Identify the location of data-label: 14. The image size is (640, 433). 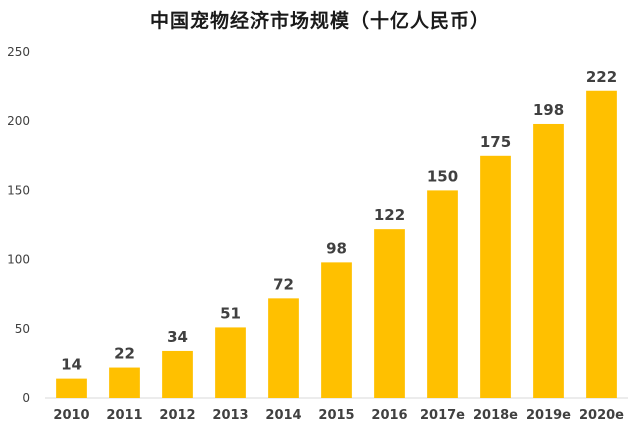
(71, 365).